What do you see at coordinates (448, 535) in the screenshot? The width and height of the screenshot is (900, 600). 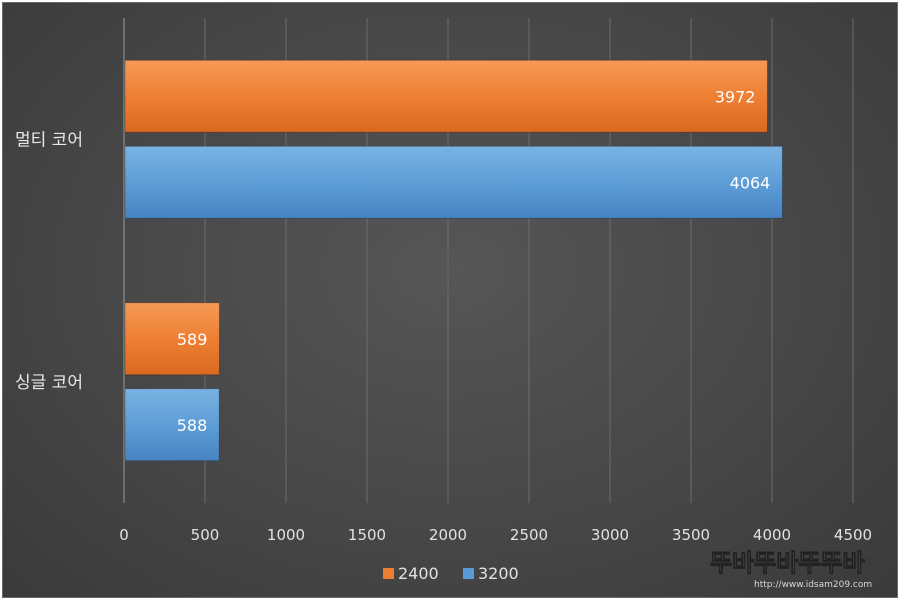 I see `x-tick-label: 2000` at bounding box center [448, 535].